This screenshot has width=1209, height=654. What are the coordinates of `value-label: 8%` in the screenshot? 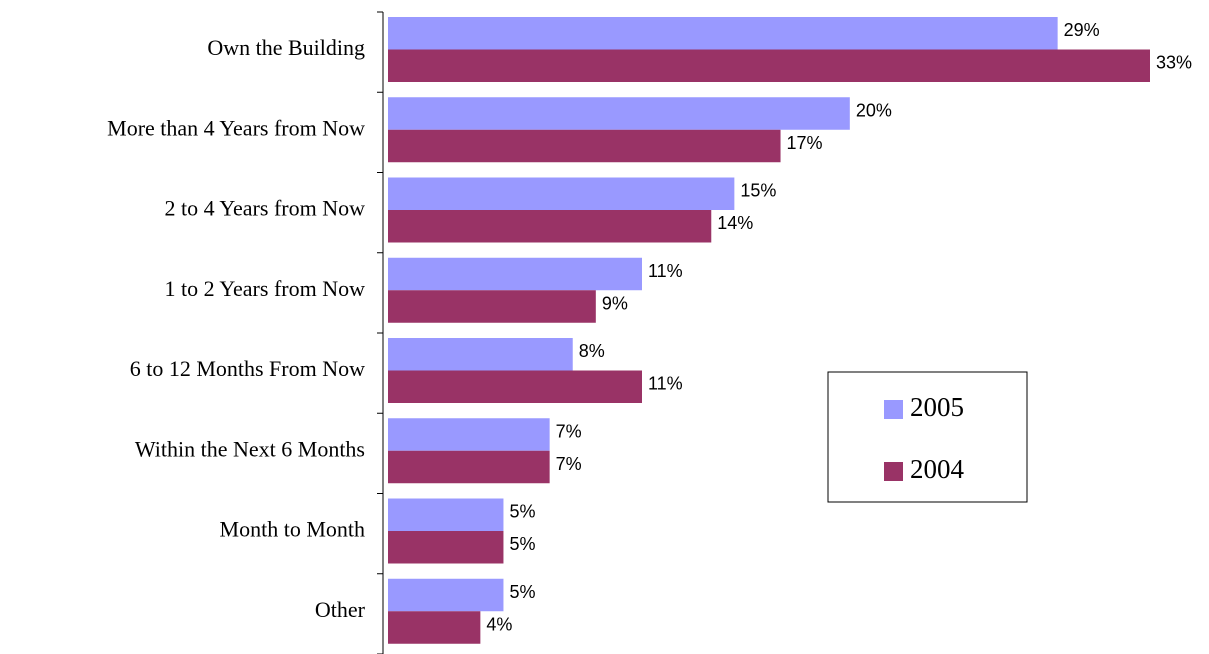 It's located at (592, 351).